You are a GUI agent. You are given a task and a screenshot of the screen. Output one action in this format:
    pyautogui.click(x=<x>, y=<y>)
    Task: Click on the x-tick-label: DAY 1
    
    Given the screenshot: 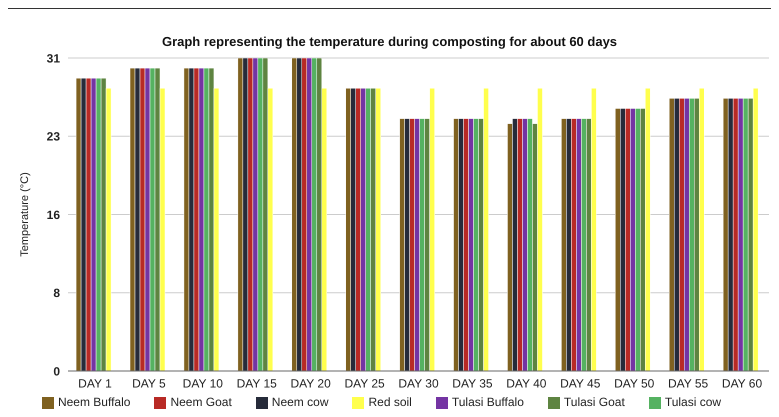 What is the action you would take?
    pyautogui.click(x=95, y=383)
    